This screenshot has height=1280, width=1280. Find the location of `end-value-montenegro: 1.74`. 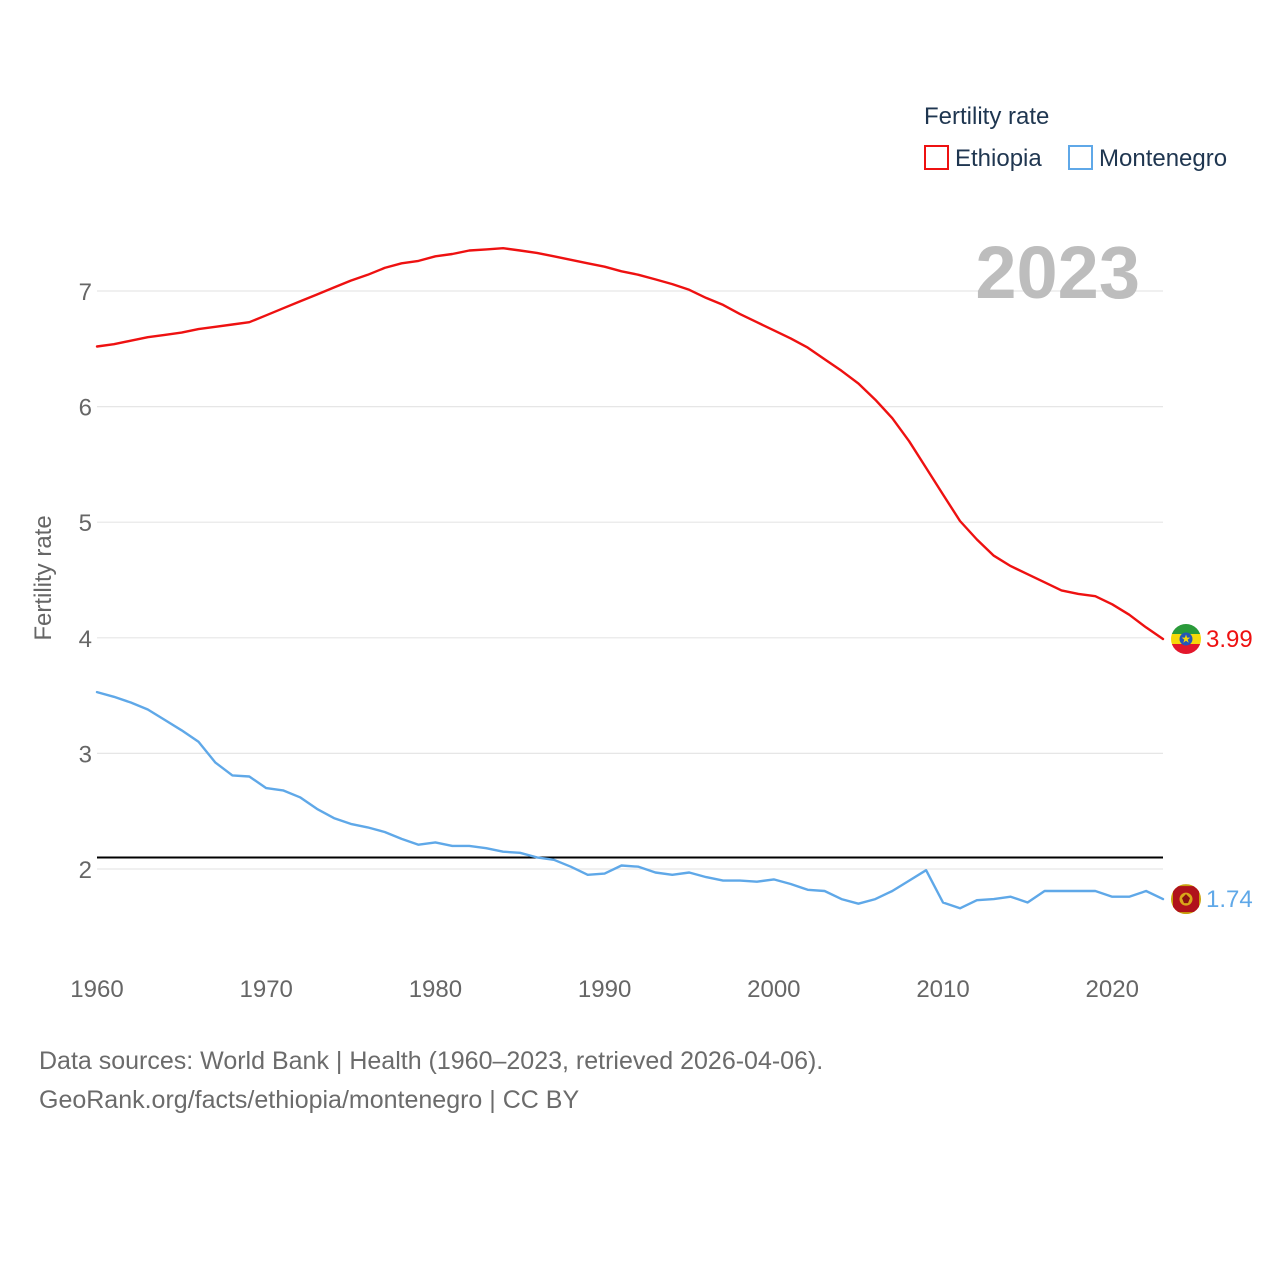

end-value-montenegro: 1.74 is located at coordinates (1229, 899).